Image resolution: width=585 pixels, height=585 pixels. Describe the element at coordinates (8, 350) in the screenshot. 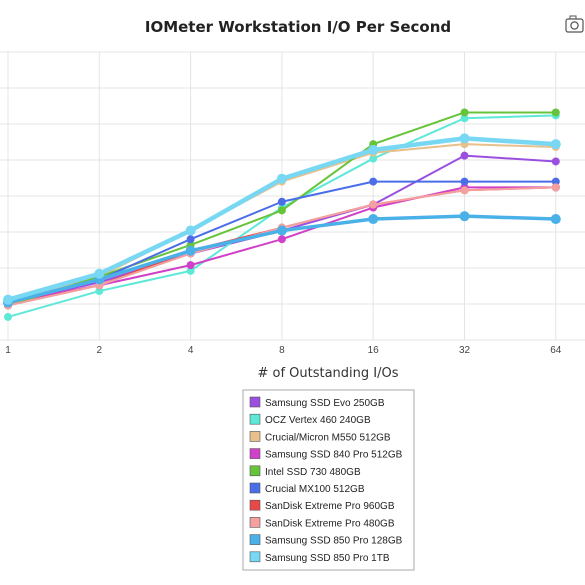

I see `x-tick-label: 1` at that location.